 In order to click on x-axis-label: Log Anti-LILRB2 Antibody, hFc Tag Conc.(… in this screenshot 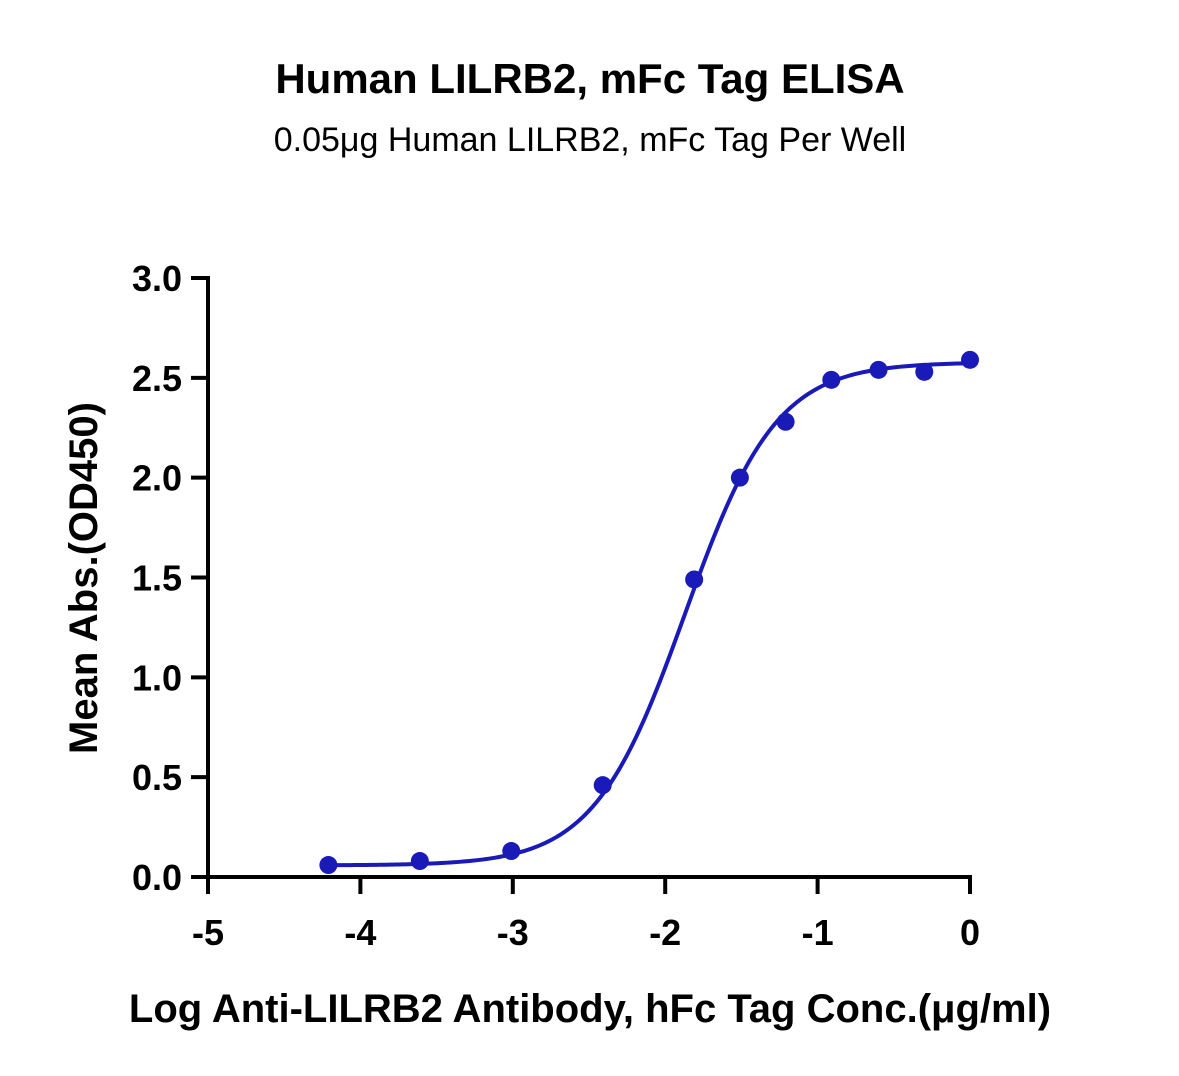, I will do `click(590, 1009)`.